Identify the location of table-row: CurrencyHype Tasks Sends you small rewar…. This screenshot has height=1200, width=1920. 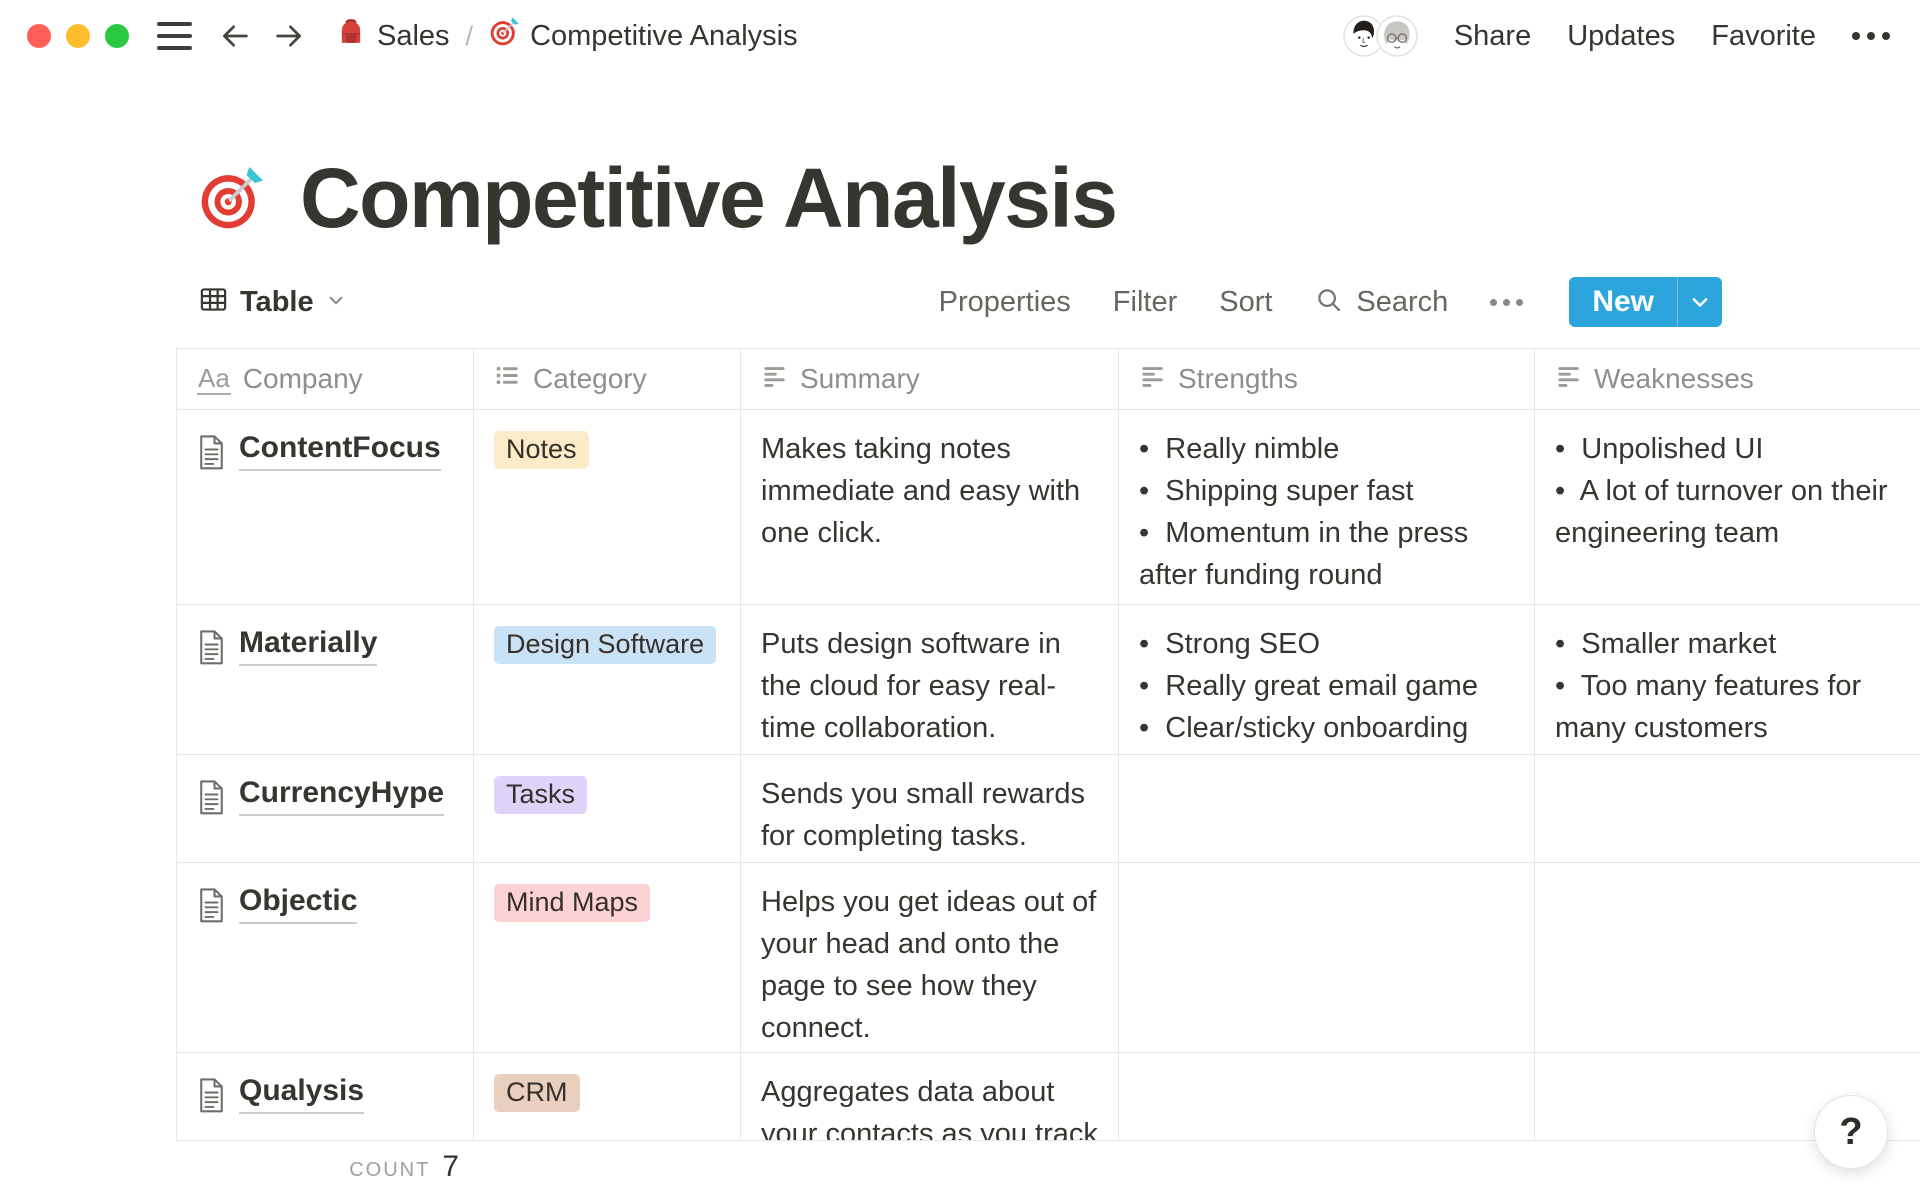
(1048, 809).